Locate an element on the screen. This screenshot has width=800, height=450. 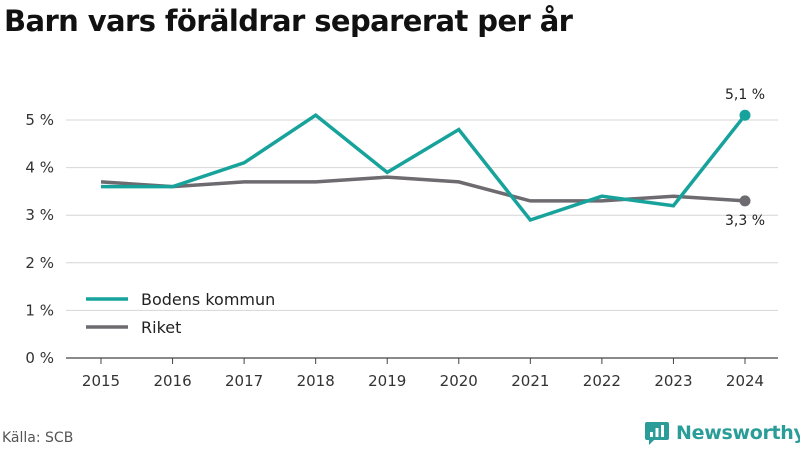
x-tick-label: 2020 is located at coordinates (459, 381).